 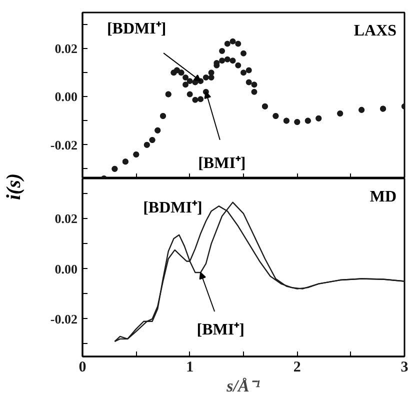 I want to click on x-tick-label: 2, so click(x=297, y=368).